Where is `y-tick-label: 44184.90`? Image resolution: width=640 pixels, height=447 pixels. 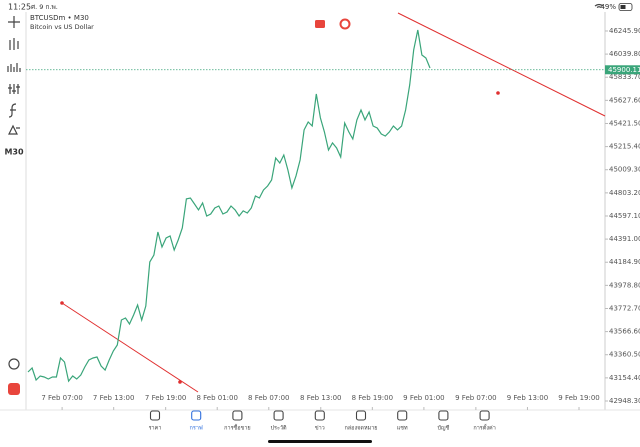
y-tick-label: 44184.90 is located at coordinates (624, 262).